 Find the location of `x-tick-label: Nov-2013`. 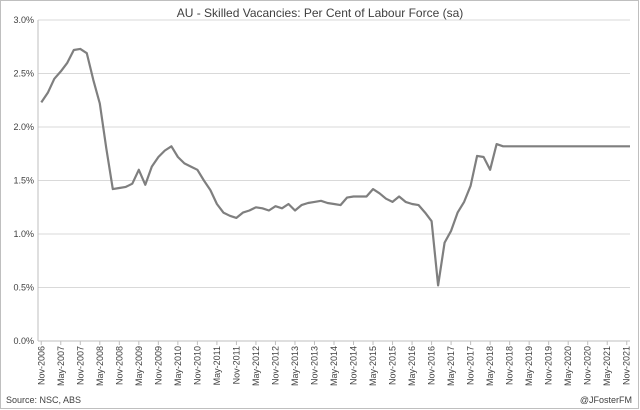

x-tick-label: Nov-2013 is located at coordinates (314, 365).